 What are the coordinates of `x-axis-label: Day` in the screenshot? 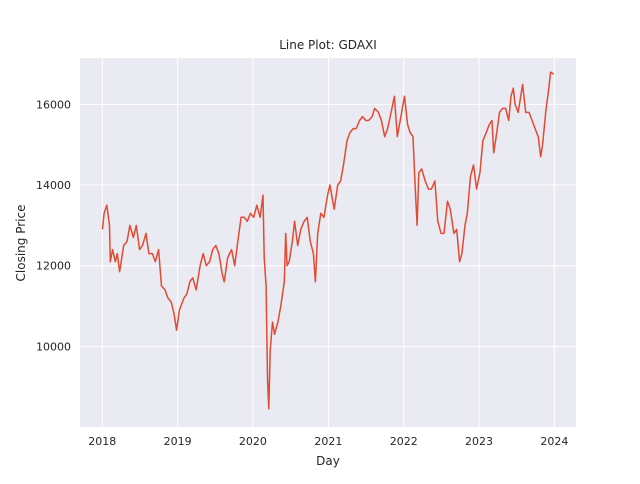 It's located at (328, 461).